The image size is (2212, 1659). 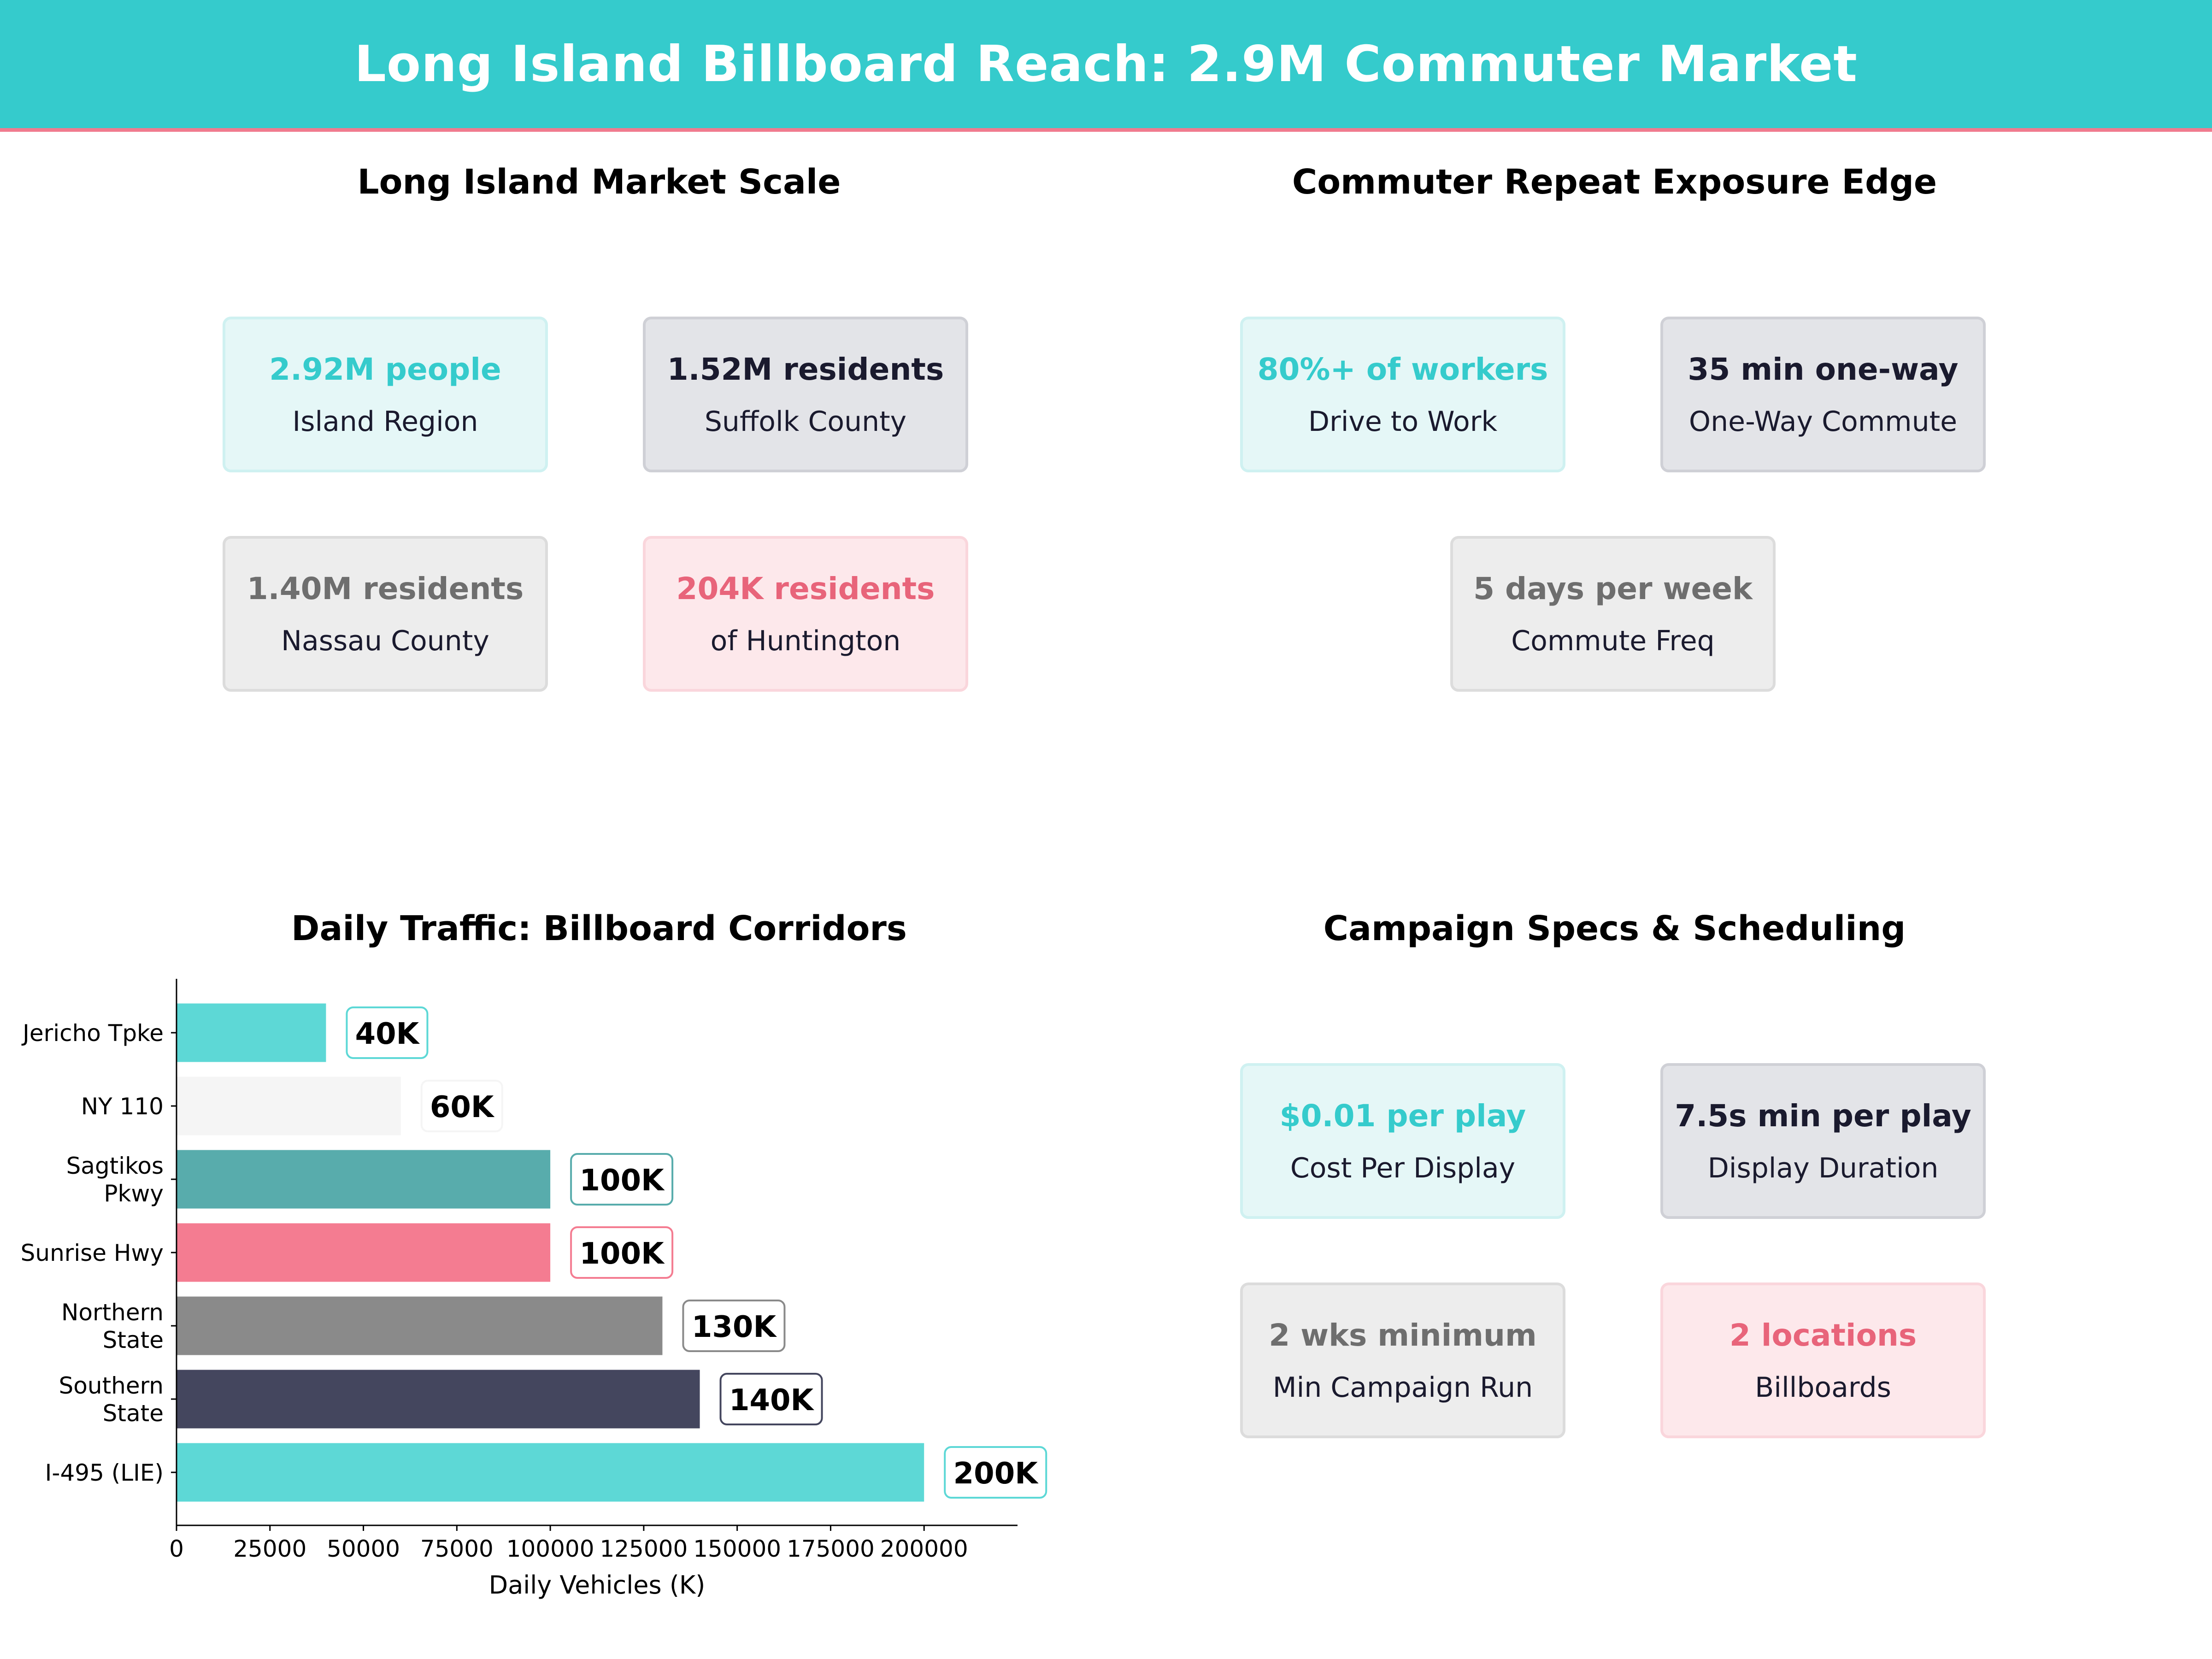 I want to click on data-label: 200K, so click(x=996, y=1474).